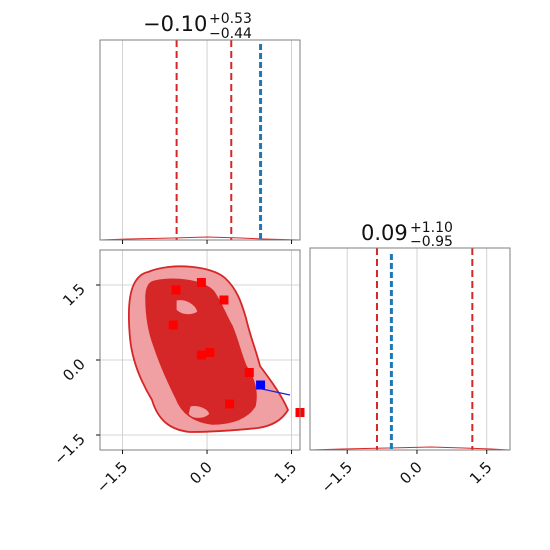 The width and height of the screenshot is (550, 550). Describe the element at coordinates (276, 392) in the screenshot. I see `contour-tail-line` at that location.